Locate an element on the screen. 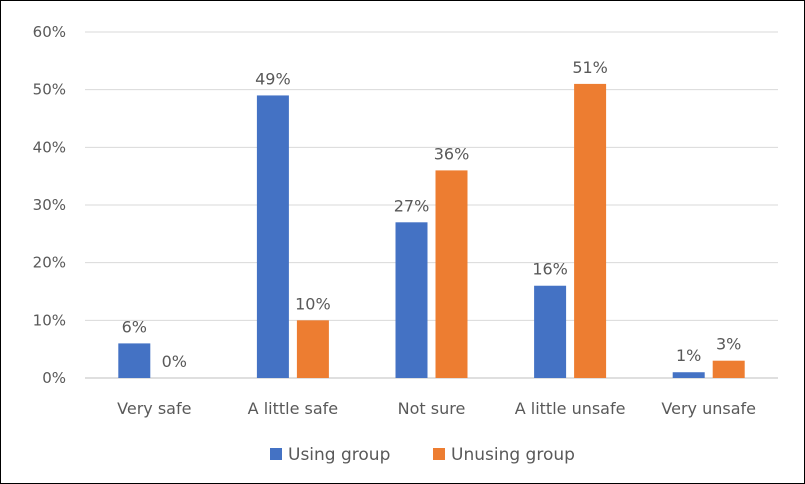 This screenshot has width=805, height=484. data-label: 36% is located at coordinates (452, 153).